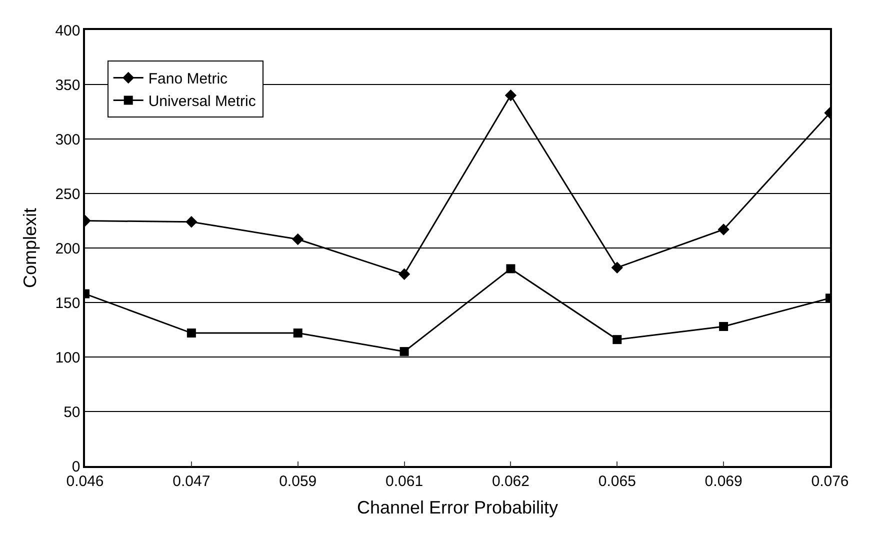 The image size is (885, 551). What do you see at coordinates (617, 481) in the screenshot?
I see `x-tick-label: 0.065` at bounding box center [617, 481].